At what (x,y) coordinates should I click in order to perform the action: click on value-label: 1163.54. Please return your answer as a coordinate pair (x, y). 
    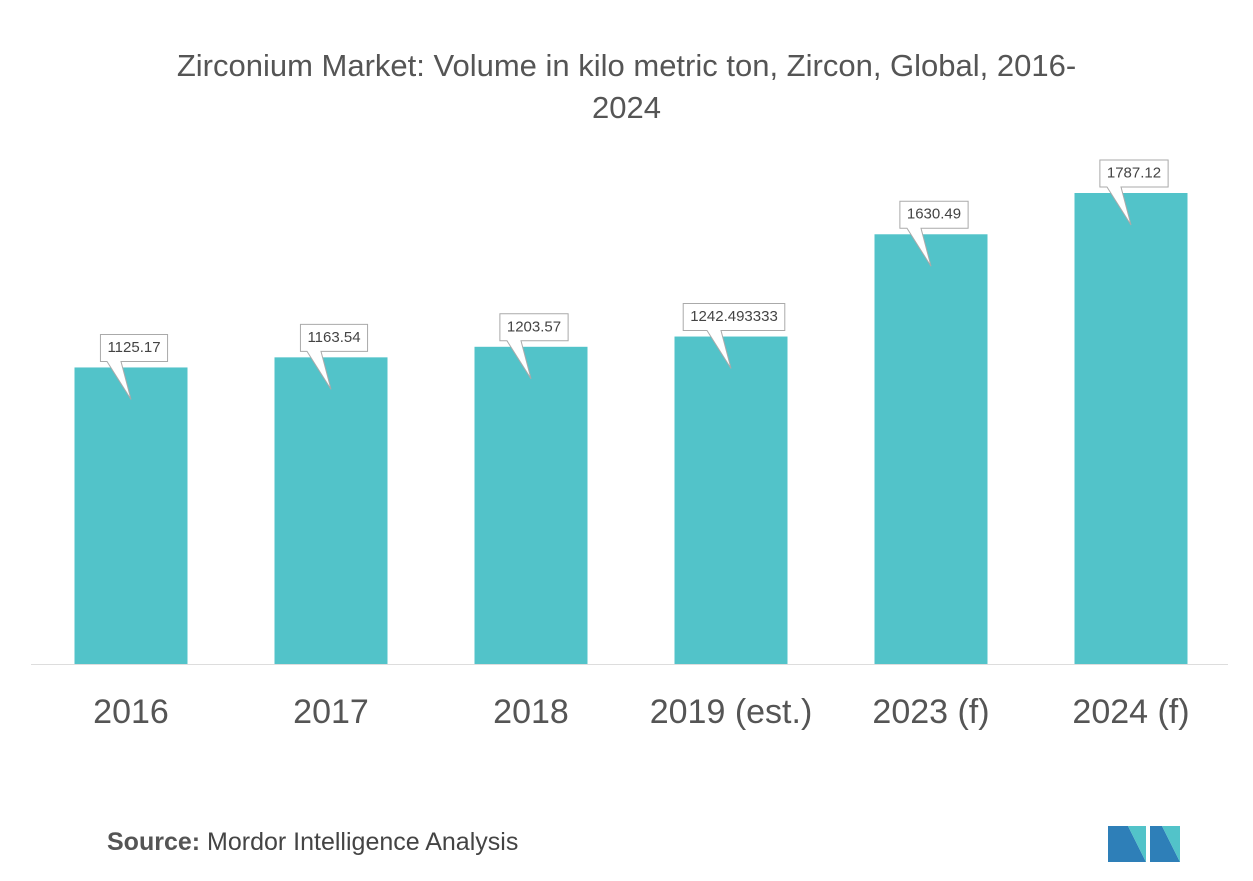
    Looking at the image, I should click on (333, 337).